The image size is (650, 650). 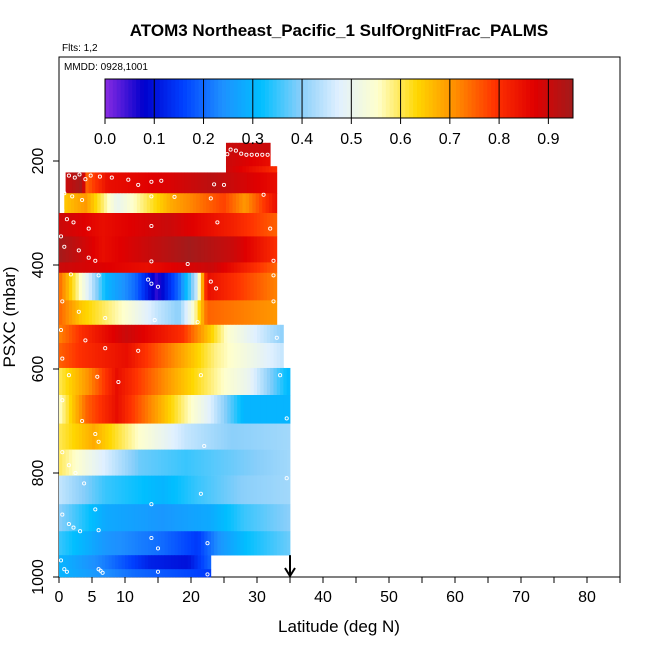 What do you see at coordinates (38, 161) in the screenshot?
I see `y-tick-label: 200` at bounding box center [38, 161].